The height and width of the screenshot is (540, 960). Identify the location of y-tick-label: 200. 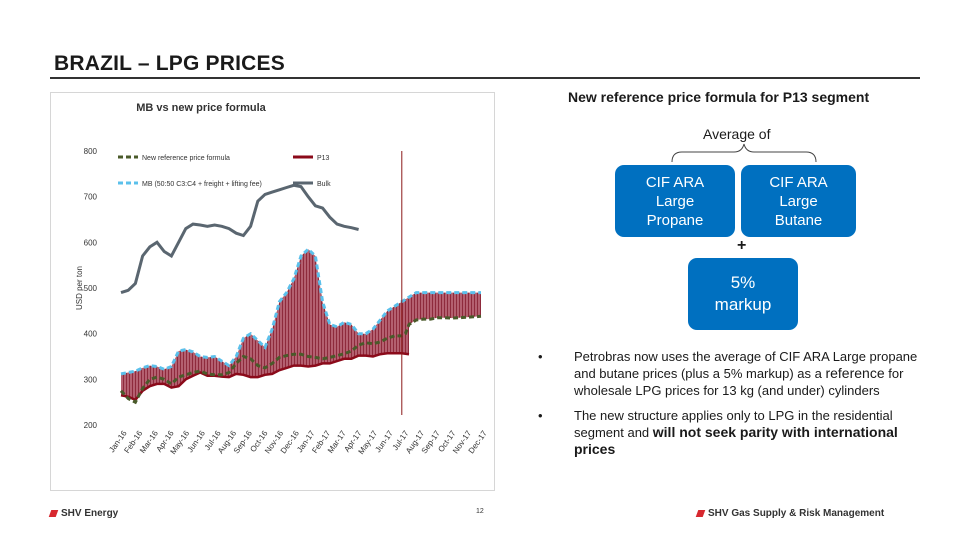
(91, 425).